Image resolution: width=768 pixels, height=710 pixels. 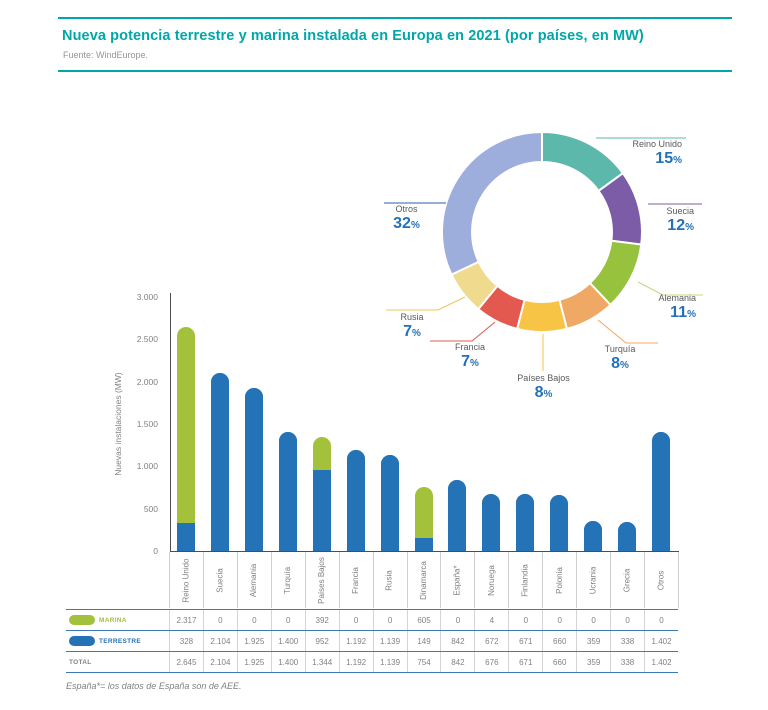 I want to click on y-tick-3000: 3.000, so click(x=147, y=297).